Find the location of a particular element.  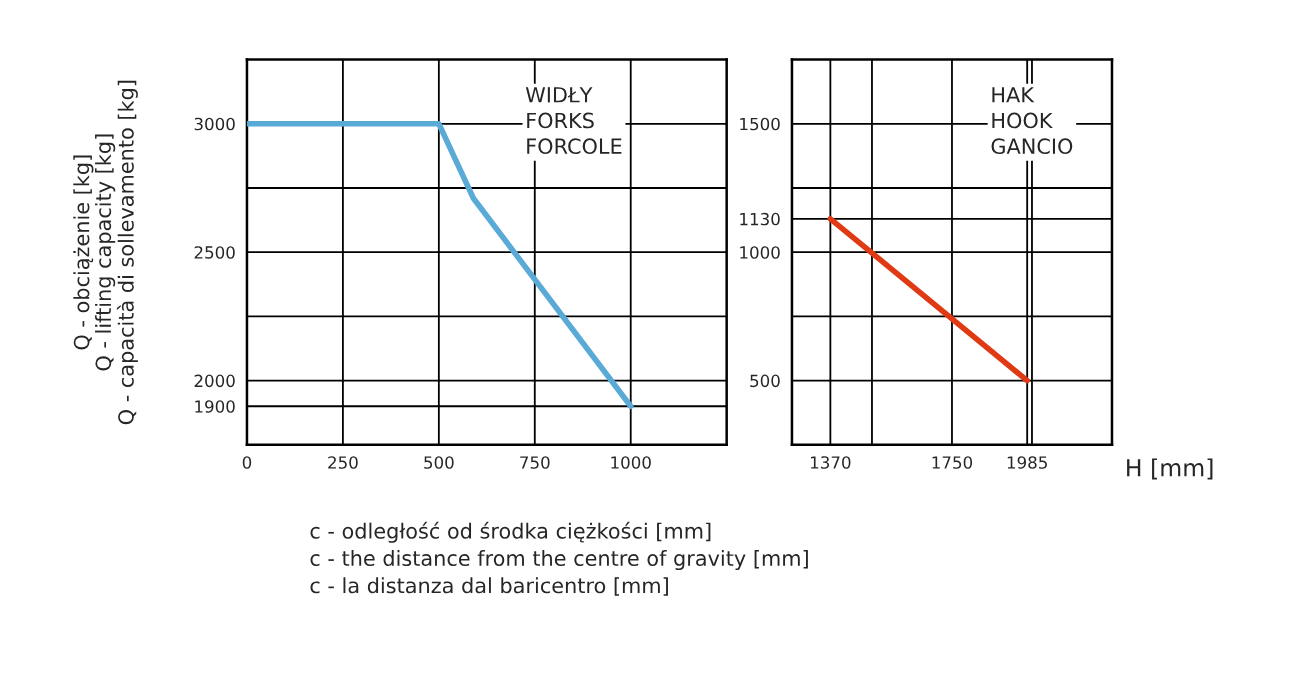

y-tick-label: 1900 is located at coordinates (215, 406).